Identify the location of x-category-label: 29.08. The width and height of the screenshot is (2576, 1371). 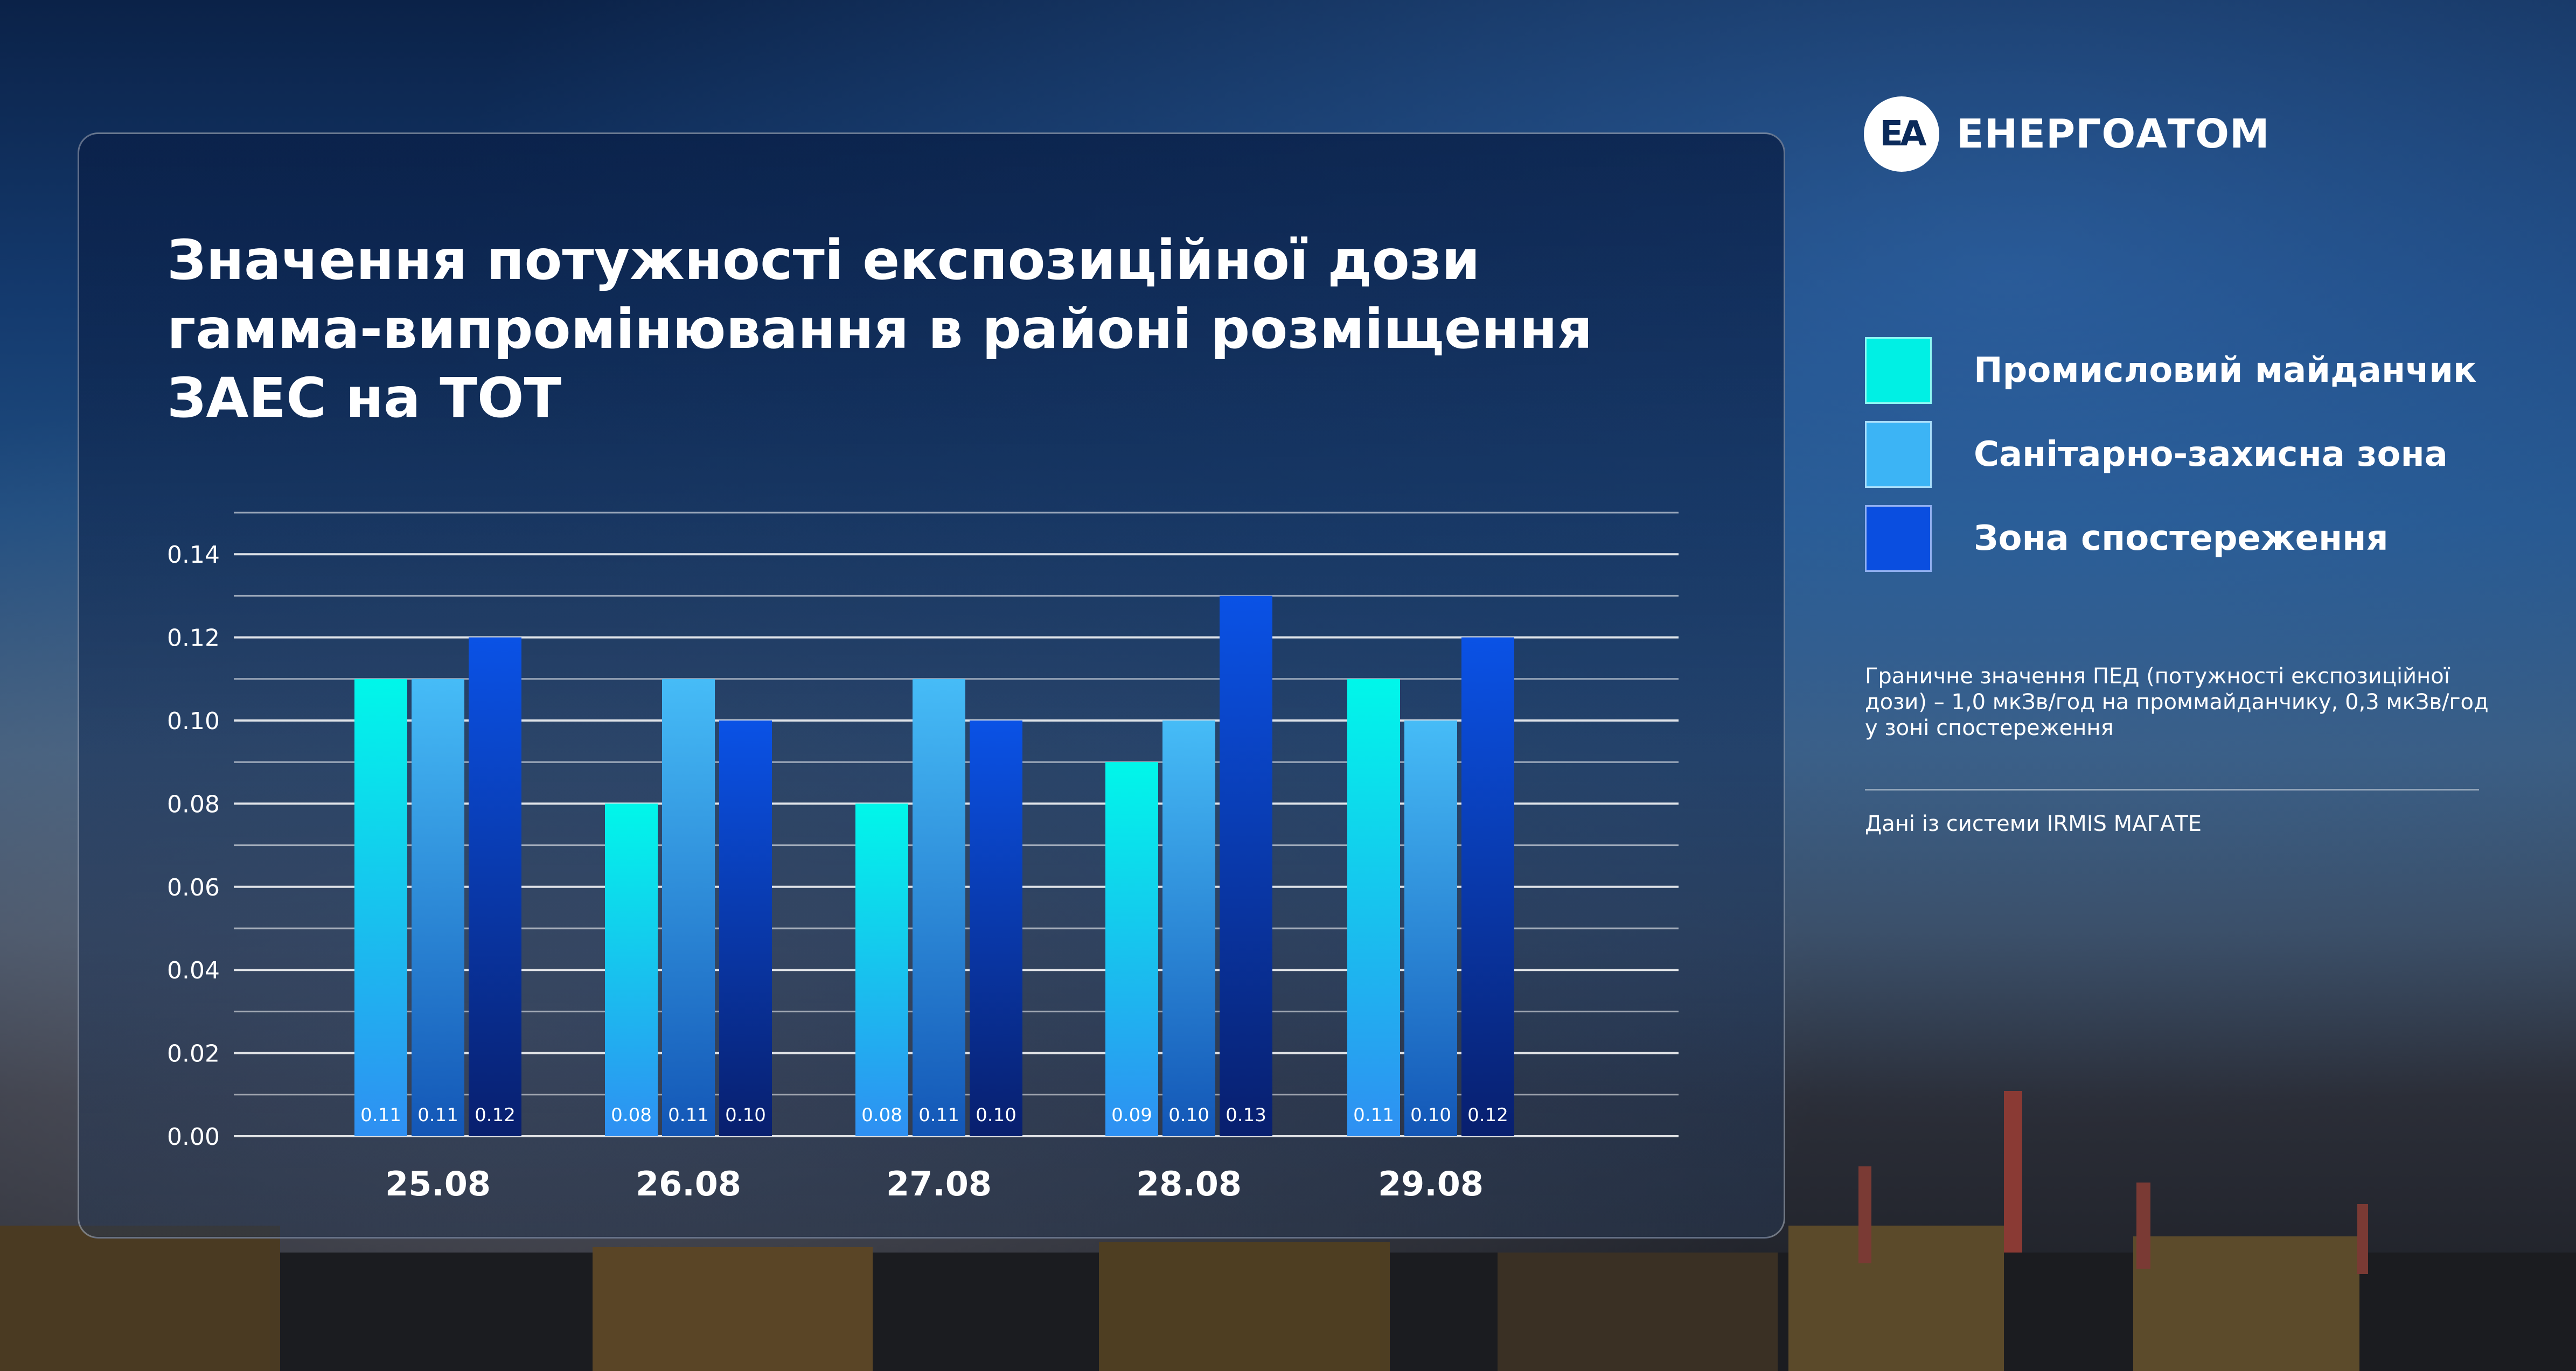
(1431, 1184).